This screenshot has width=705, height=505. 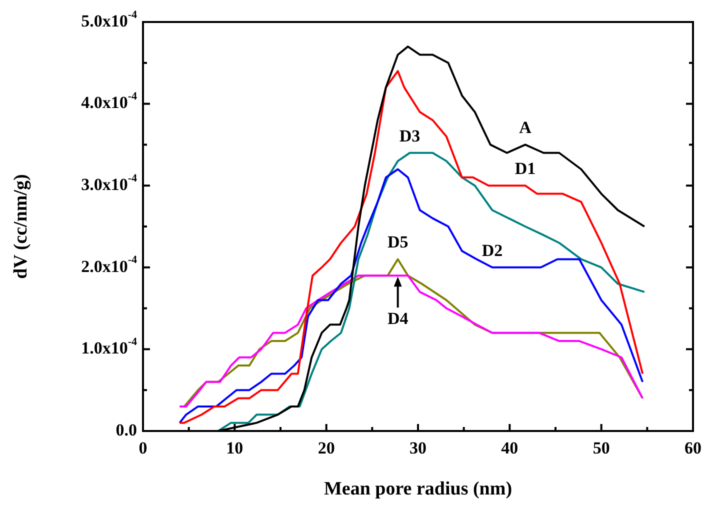 I want to click on y-tick-label: 0.0, so click(x=126, y=430).